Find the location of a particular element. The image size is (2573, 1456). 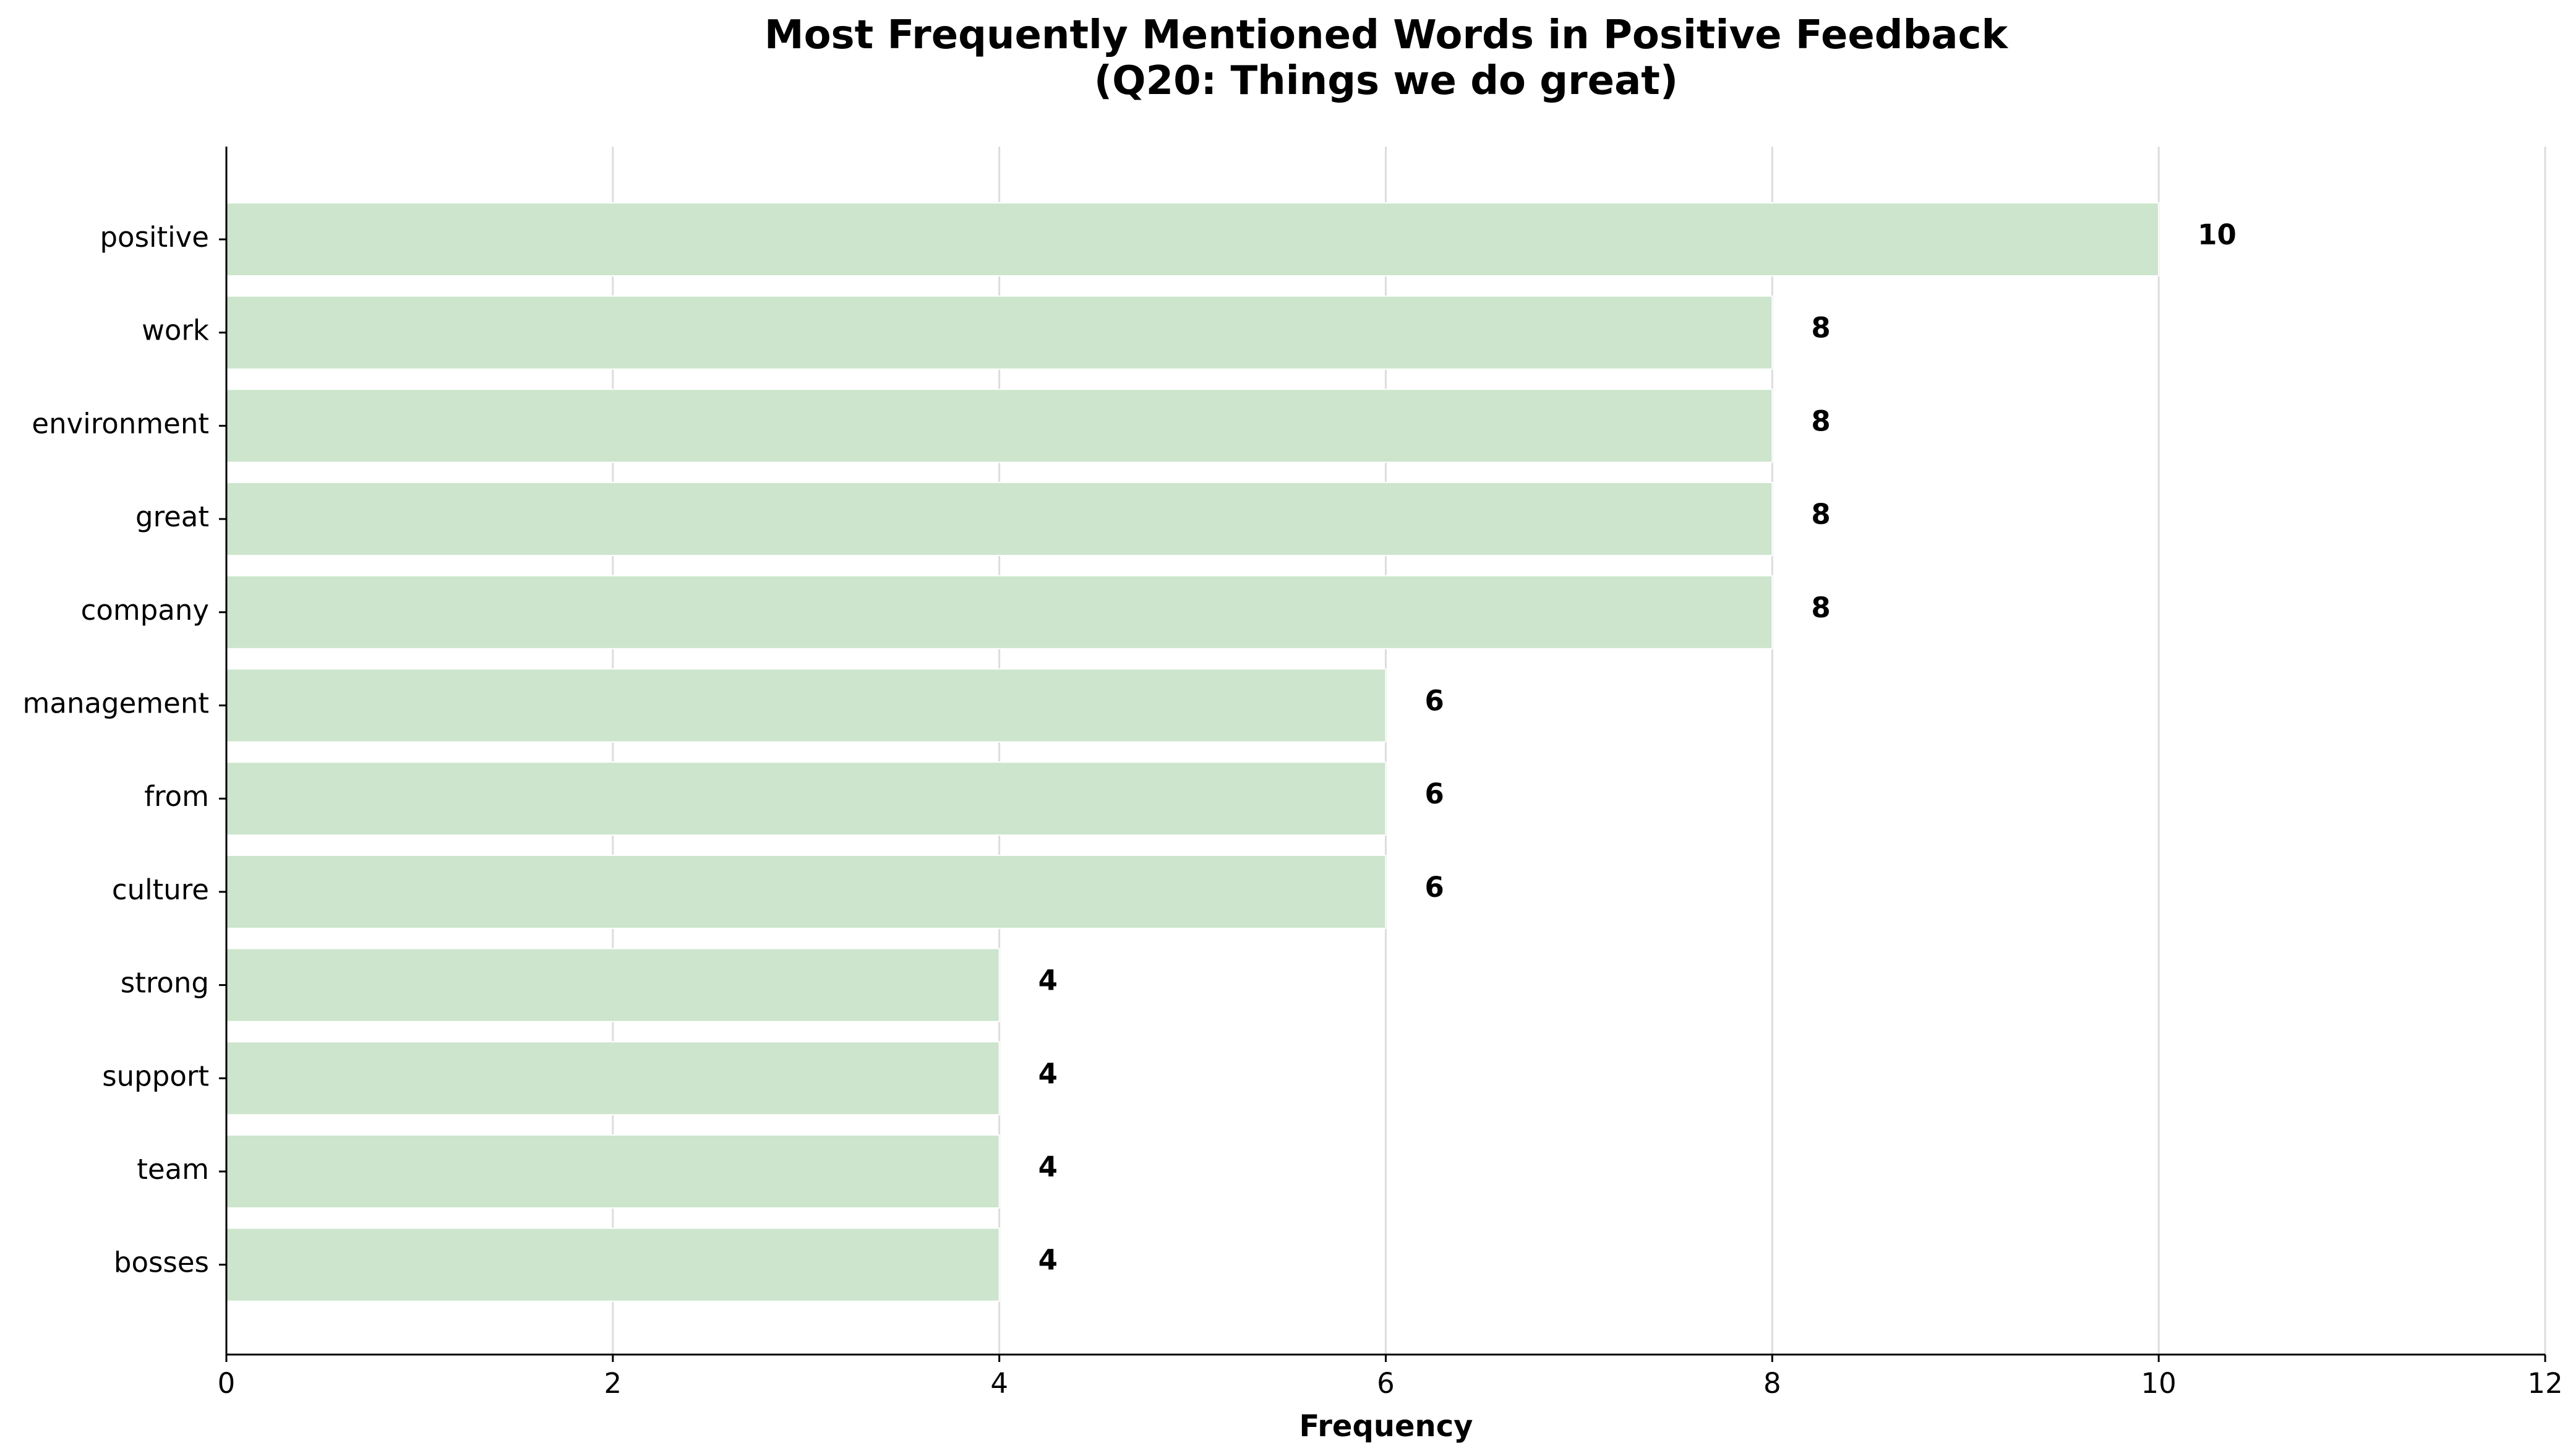

bar-management is located at coordinates (806, 705).